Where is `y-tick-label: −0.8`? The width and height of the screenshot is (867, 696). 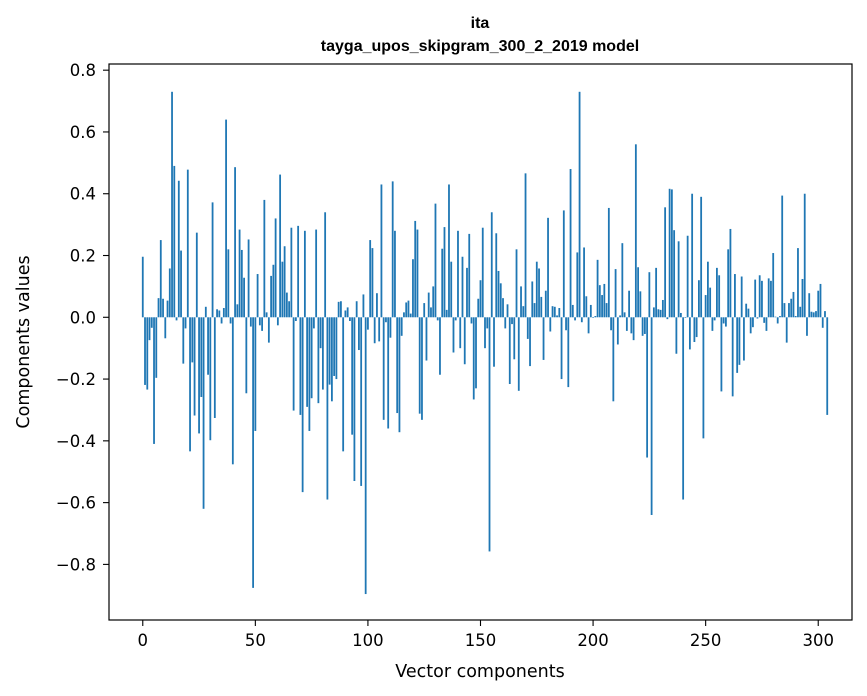 y-tick-label: −0.8 is located at coordinates (76, 564).